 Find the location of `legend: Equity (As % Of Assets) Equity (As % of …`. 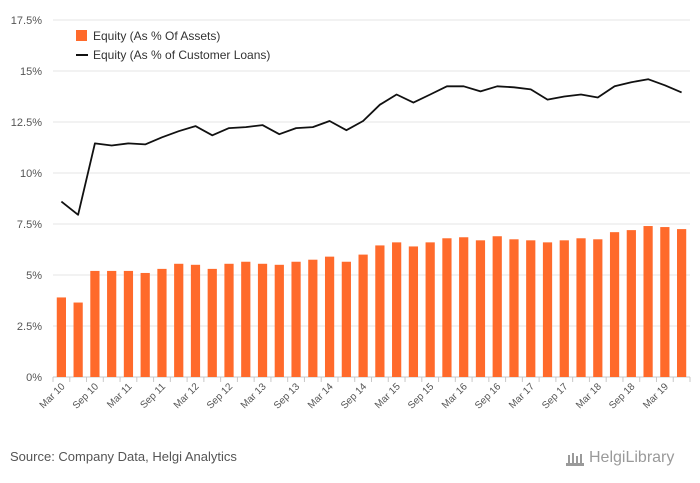

legend: Equity (As % Of Assets) Equity (As % of … is located at coordinates (173, 45).